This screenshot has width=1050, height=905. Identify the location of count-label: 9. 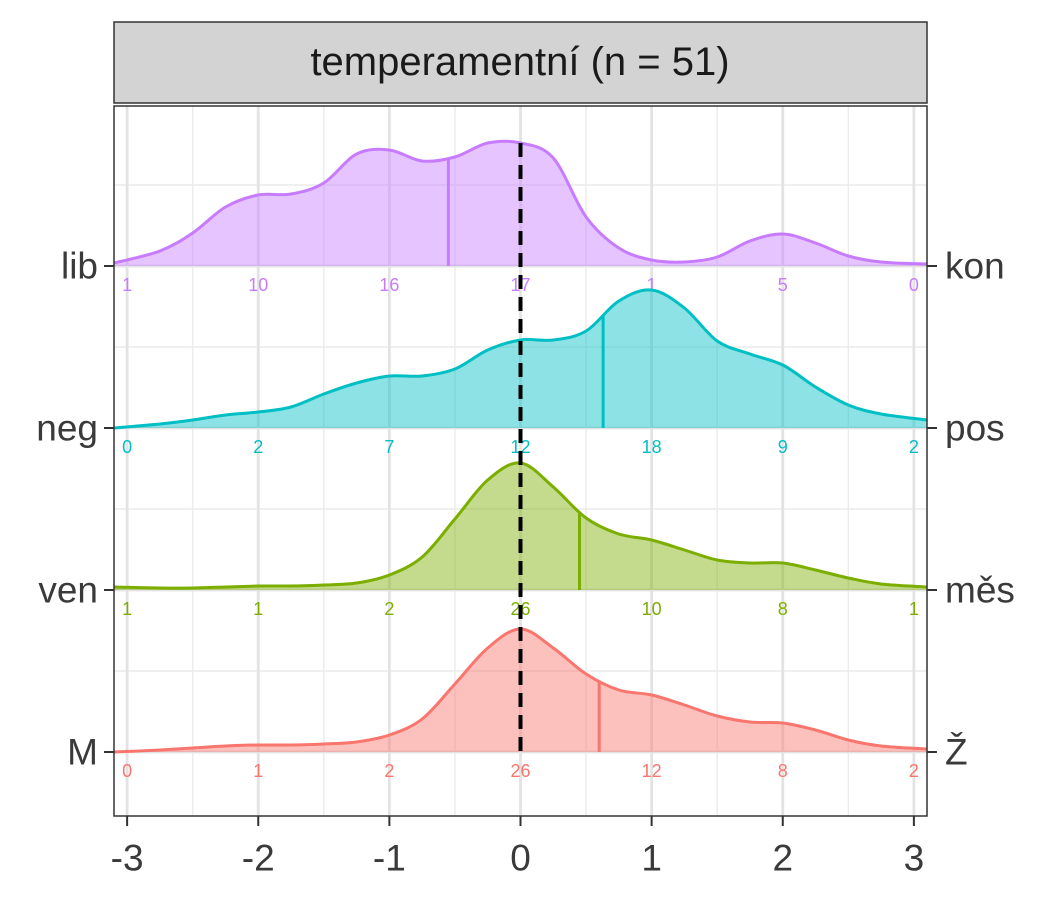
(783, 447).